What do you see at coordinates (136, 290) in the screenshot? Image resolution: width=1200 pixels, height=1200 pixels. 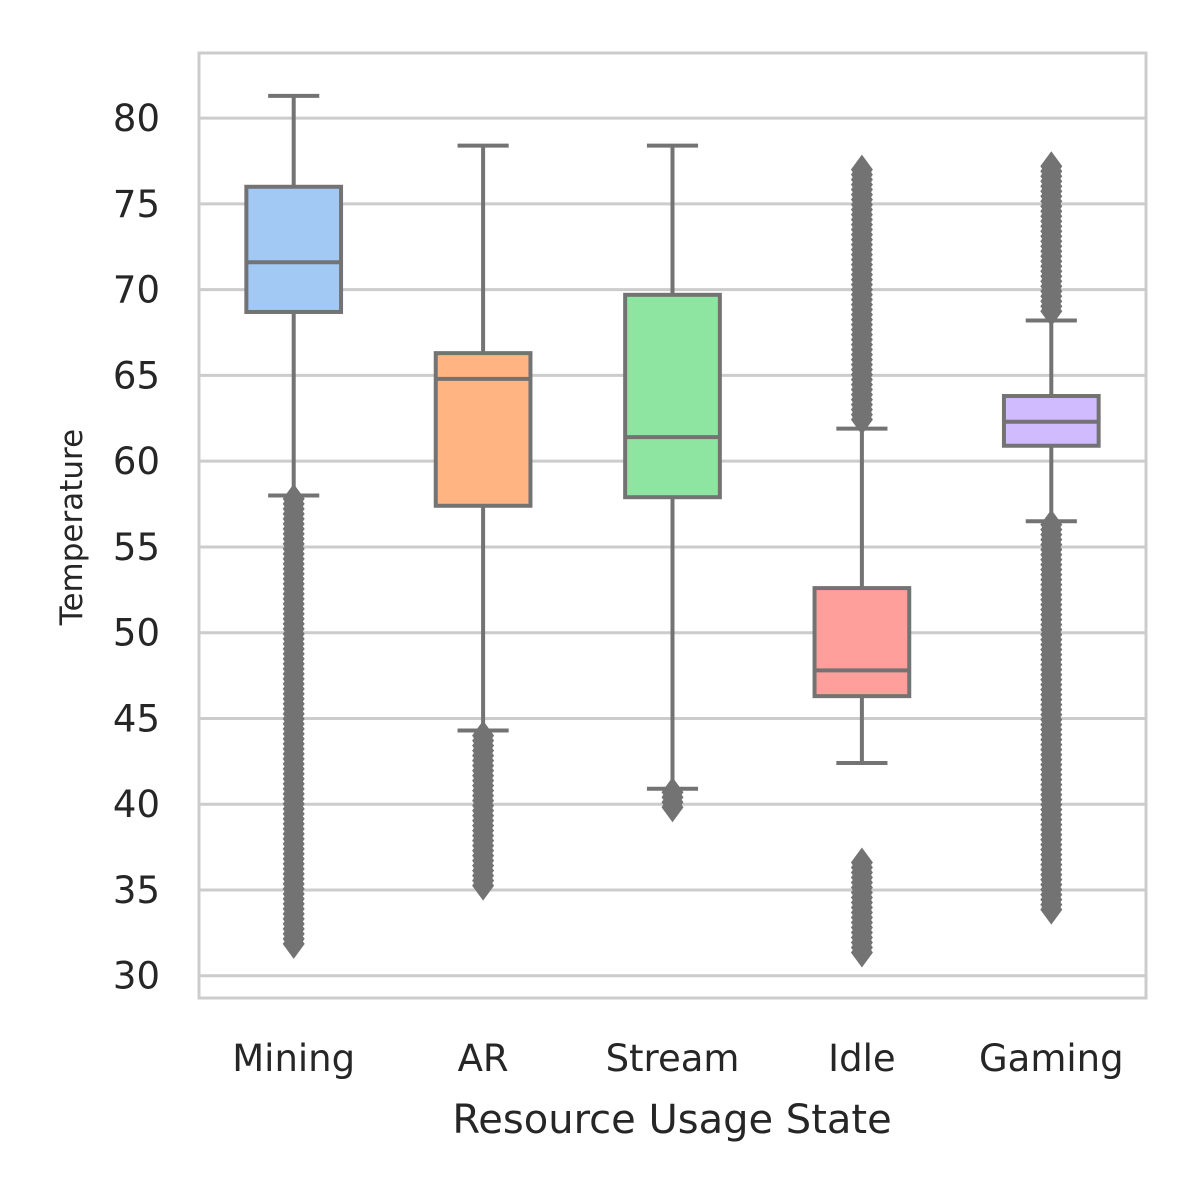 I see `y-tick-label: 70` at bounding box center [136, 290].